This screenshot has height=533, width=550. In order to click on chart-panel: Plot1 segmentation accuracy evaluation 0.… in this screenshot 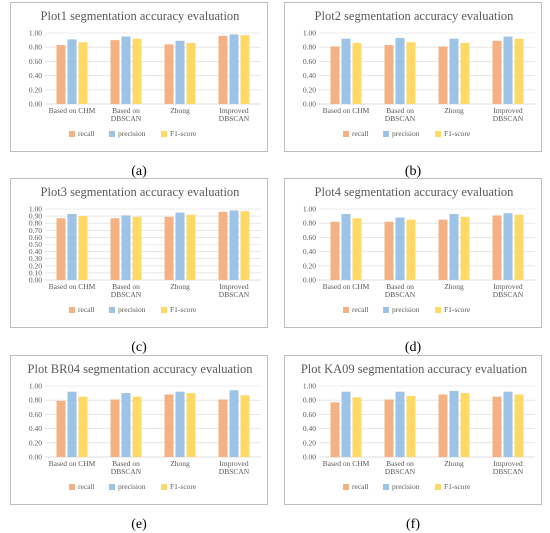, I will do `click(139, 77)`.